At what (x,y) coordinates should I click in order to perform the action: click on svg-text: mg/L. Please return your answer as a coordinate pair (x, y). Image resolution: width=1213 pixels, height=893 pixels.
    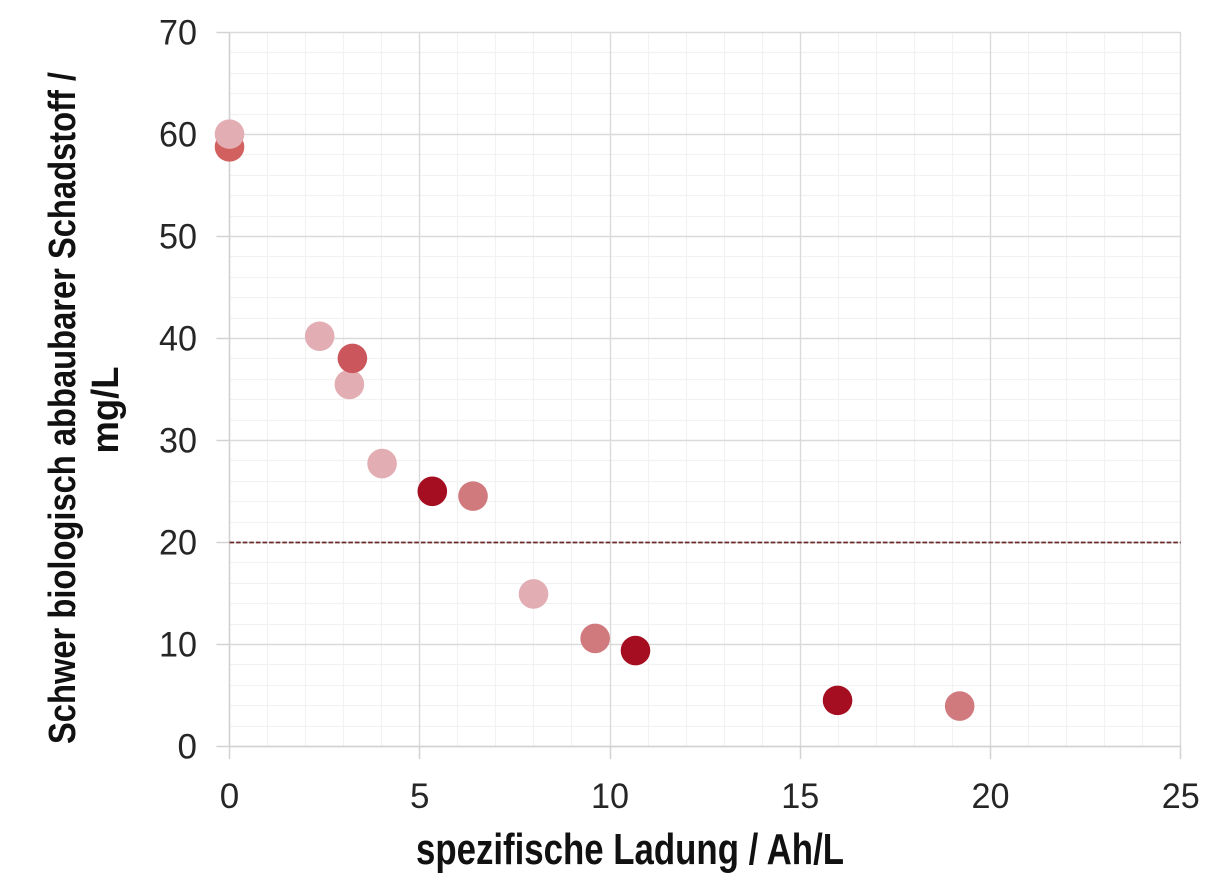
    Looking at the image, I should click on (106, 410).